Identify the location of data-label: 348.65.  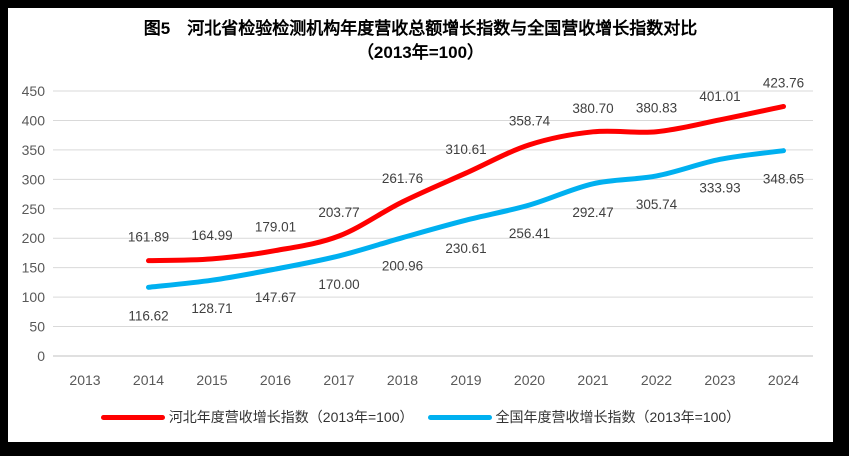
(783, 179).